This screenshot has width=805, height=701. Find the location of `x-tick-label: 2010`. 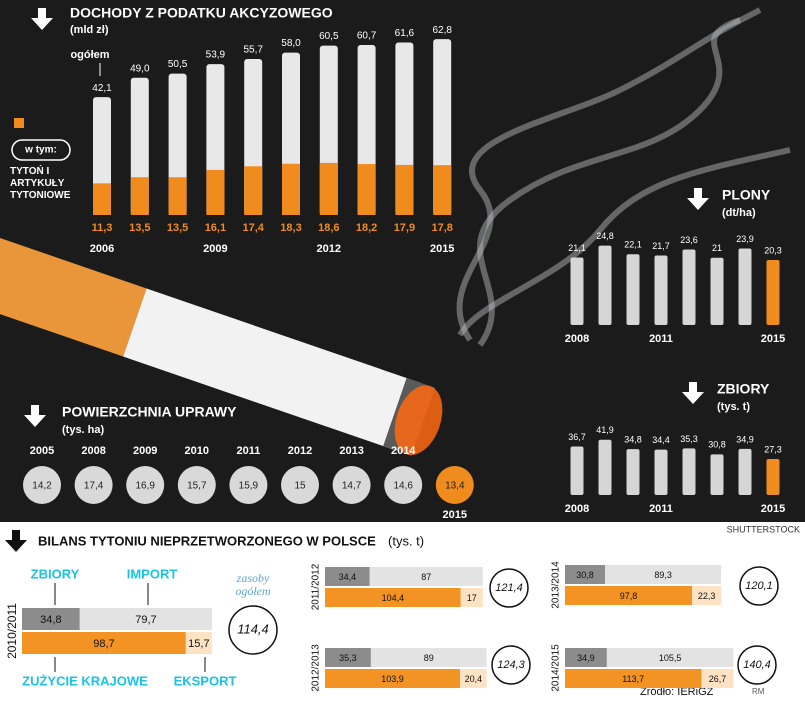

x-tick-label: 2010 is located at coordinates (197, 451).